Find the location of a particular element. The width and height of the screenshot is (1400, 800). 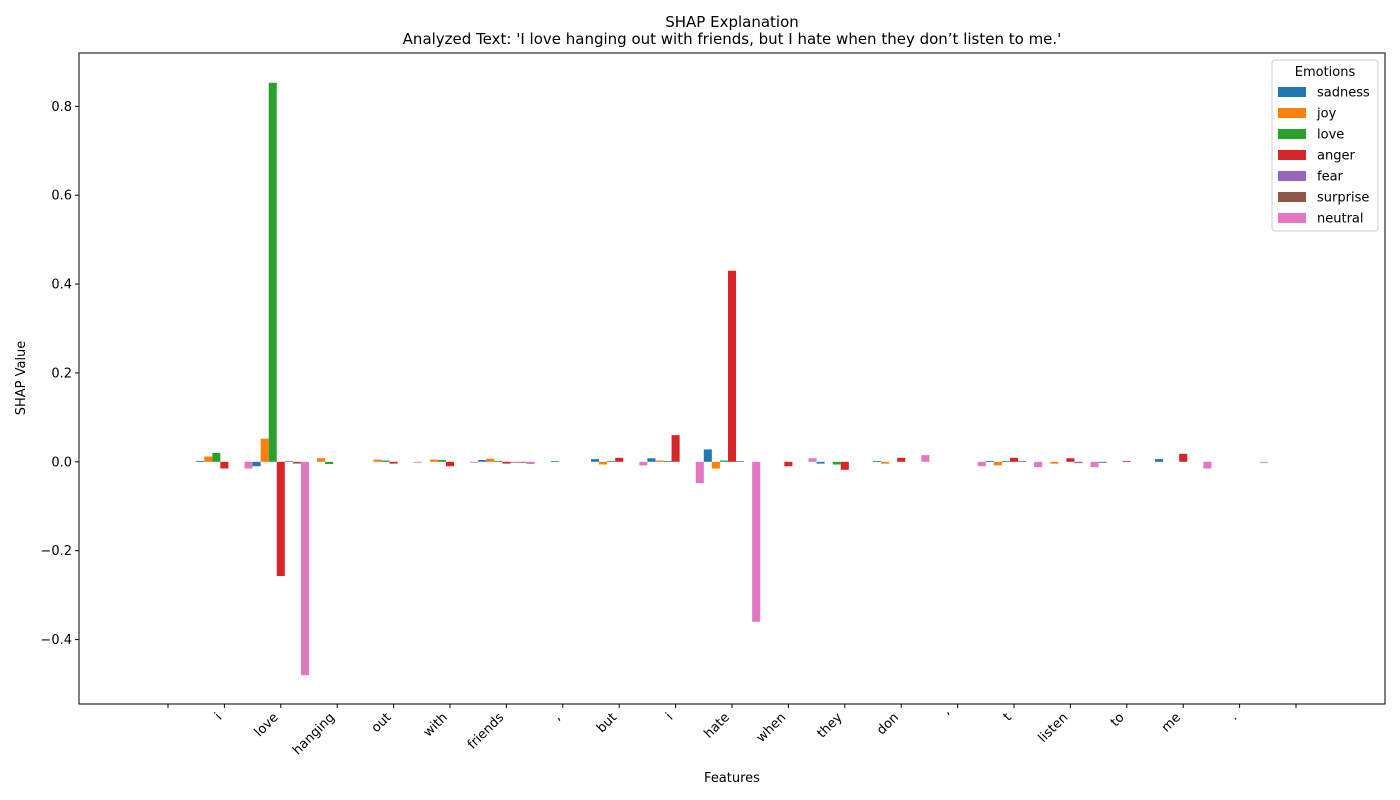

x-tick-label: don is located at coordinates (888, 724).